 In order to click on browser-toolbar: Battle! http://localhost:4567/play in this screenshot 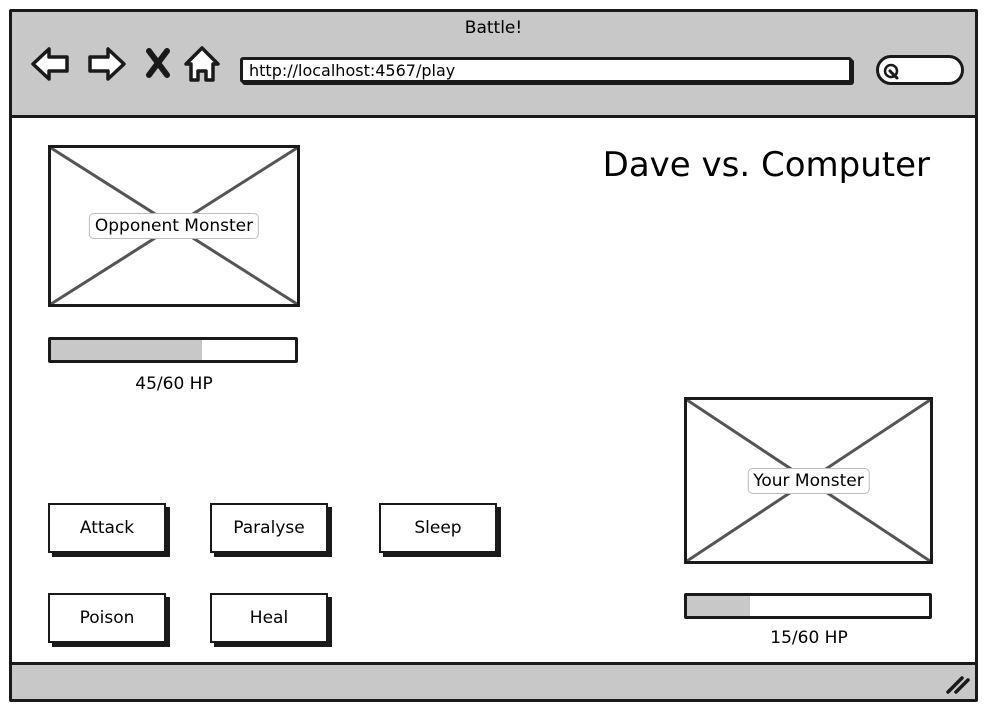, I will do `click(493, 65)`.